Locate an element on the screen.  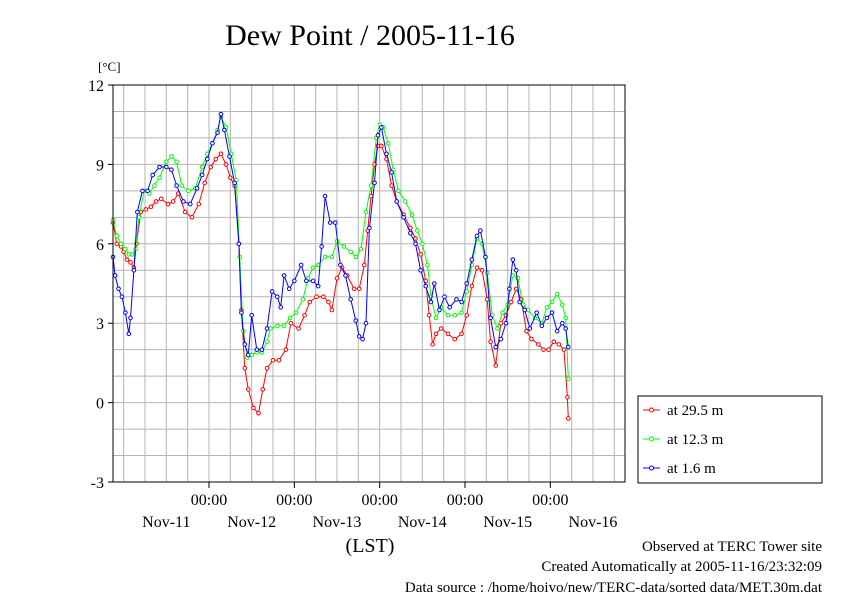
x-day-label: Nov-13 is located at coordinates (337, 522).